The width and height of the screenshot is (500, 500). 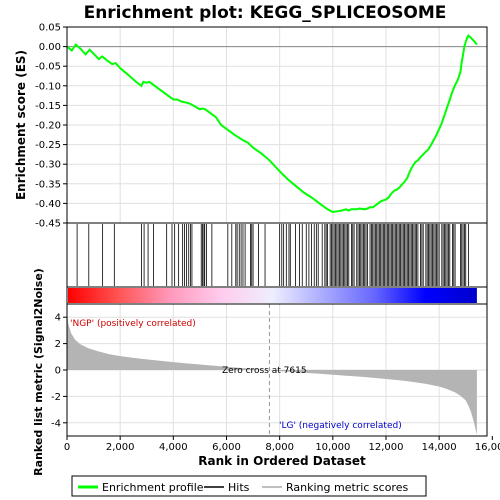 I want to click on hits-panel, so click(x=277, y=255).